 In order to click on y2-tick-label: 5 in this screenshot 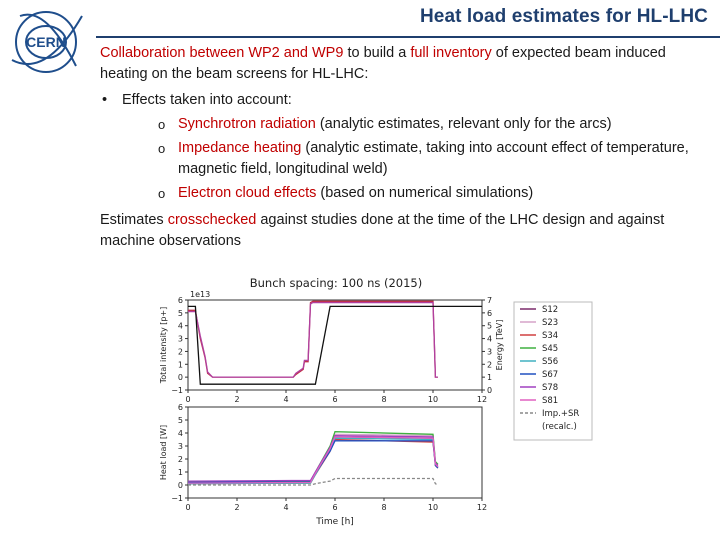, I will do `click(489, 326)`.